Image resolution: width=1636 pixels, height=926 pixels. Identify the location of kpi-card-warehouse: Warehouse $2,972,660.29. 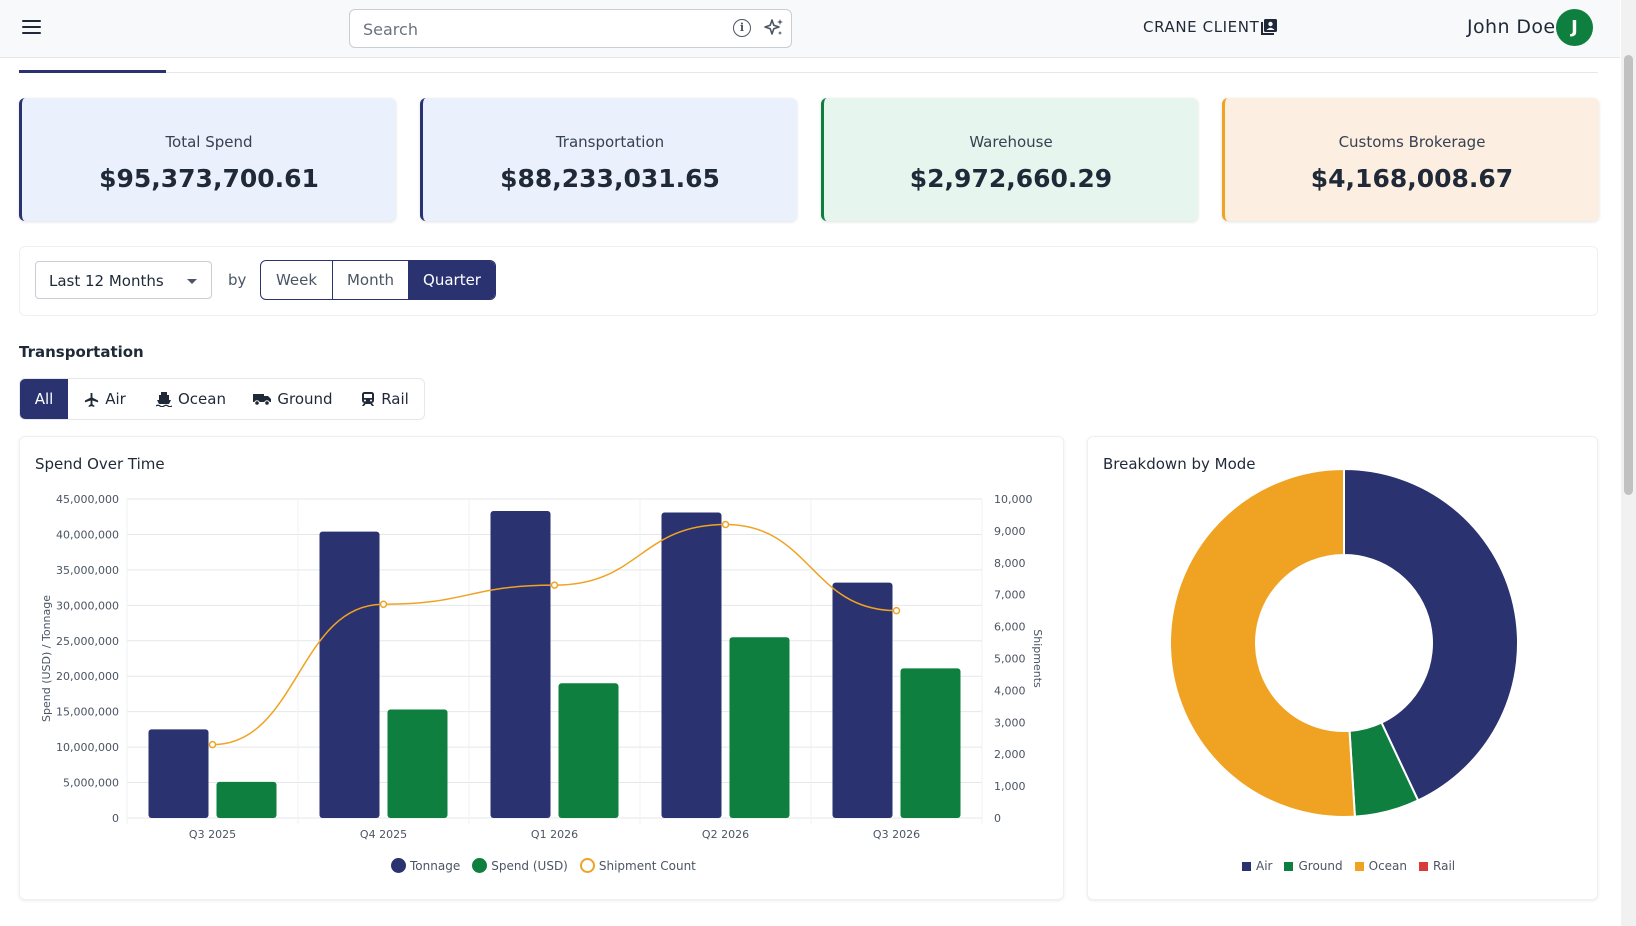
(1009, 159).